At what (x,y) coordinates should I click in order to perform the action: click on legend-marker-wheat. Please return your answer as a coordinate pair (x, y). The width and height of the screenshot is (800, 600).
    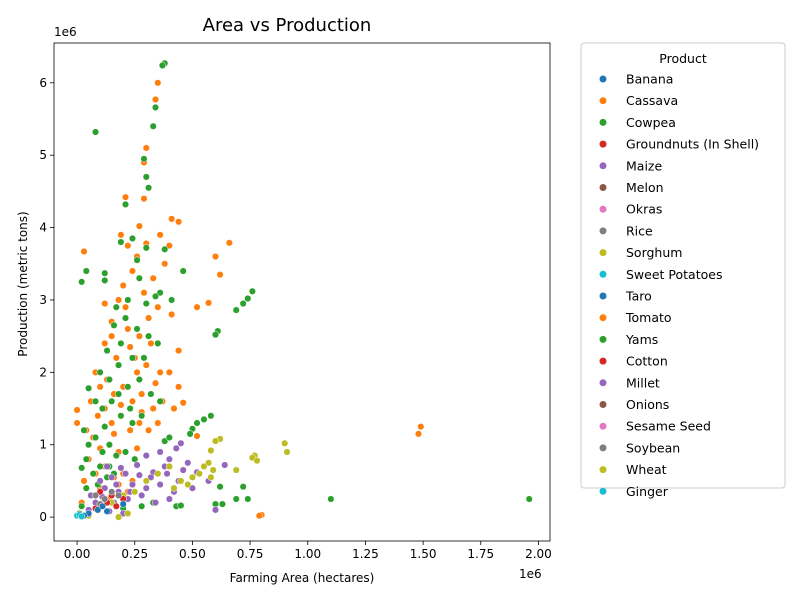
    Looking at the image, I should click on (603, 470).